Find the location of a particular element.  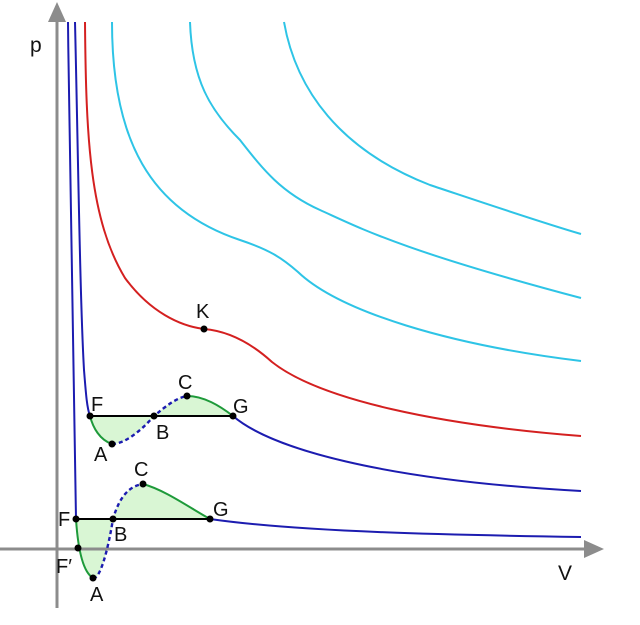

point-K is located at coordinates (204, 329).